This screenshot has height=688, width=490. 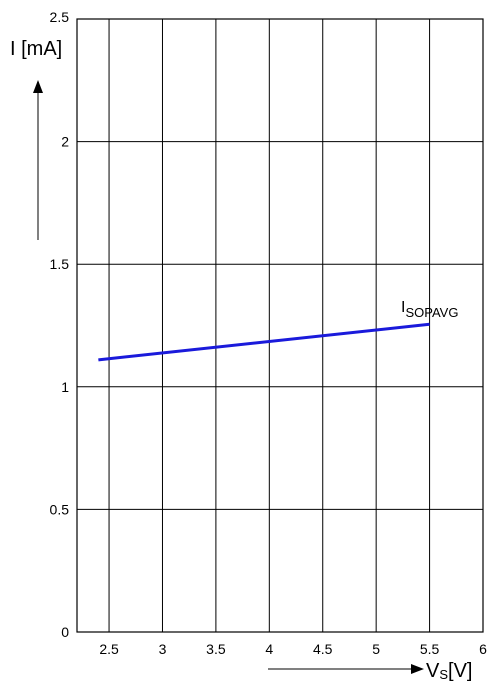 What do you see at coordinates (36, 49) in the screenshot?
I see `y-axis-label: I [mA]` at bounding box center [36, 49].